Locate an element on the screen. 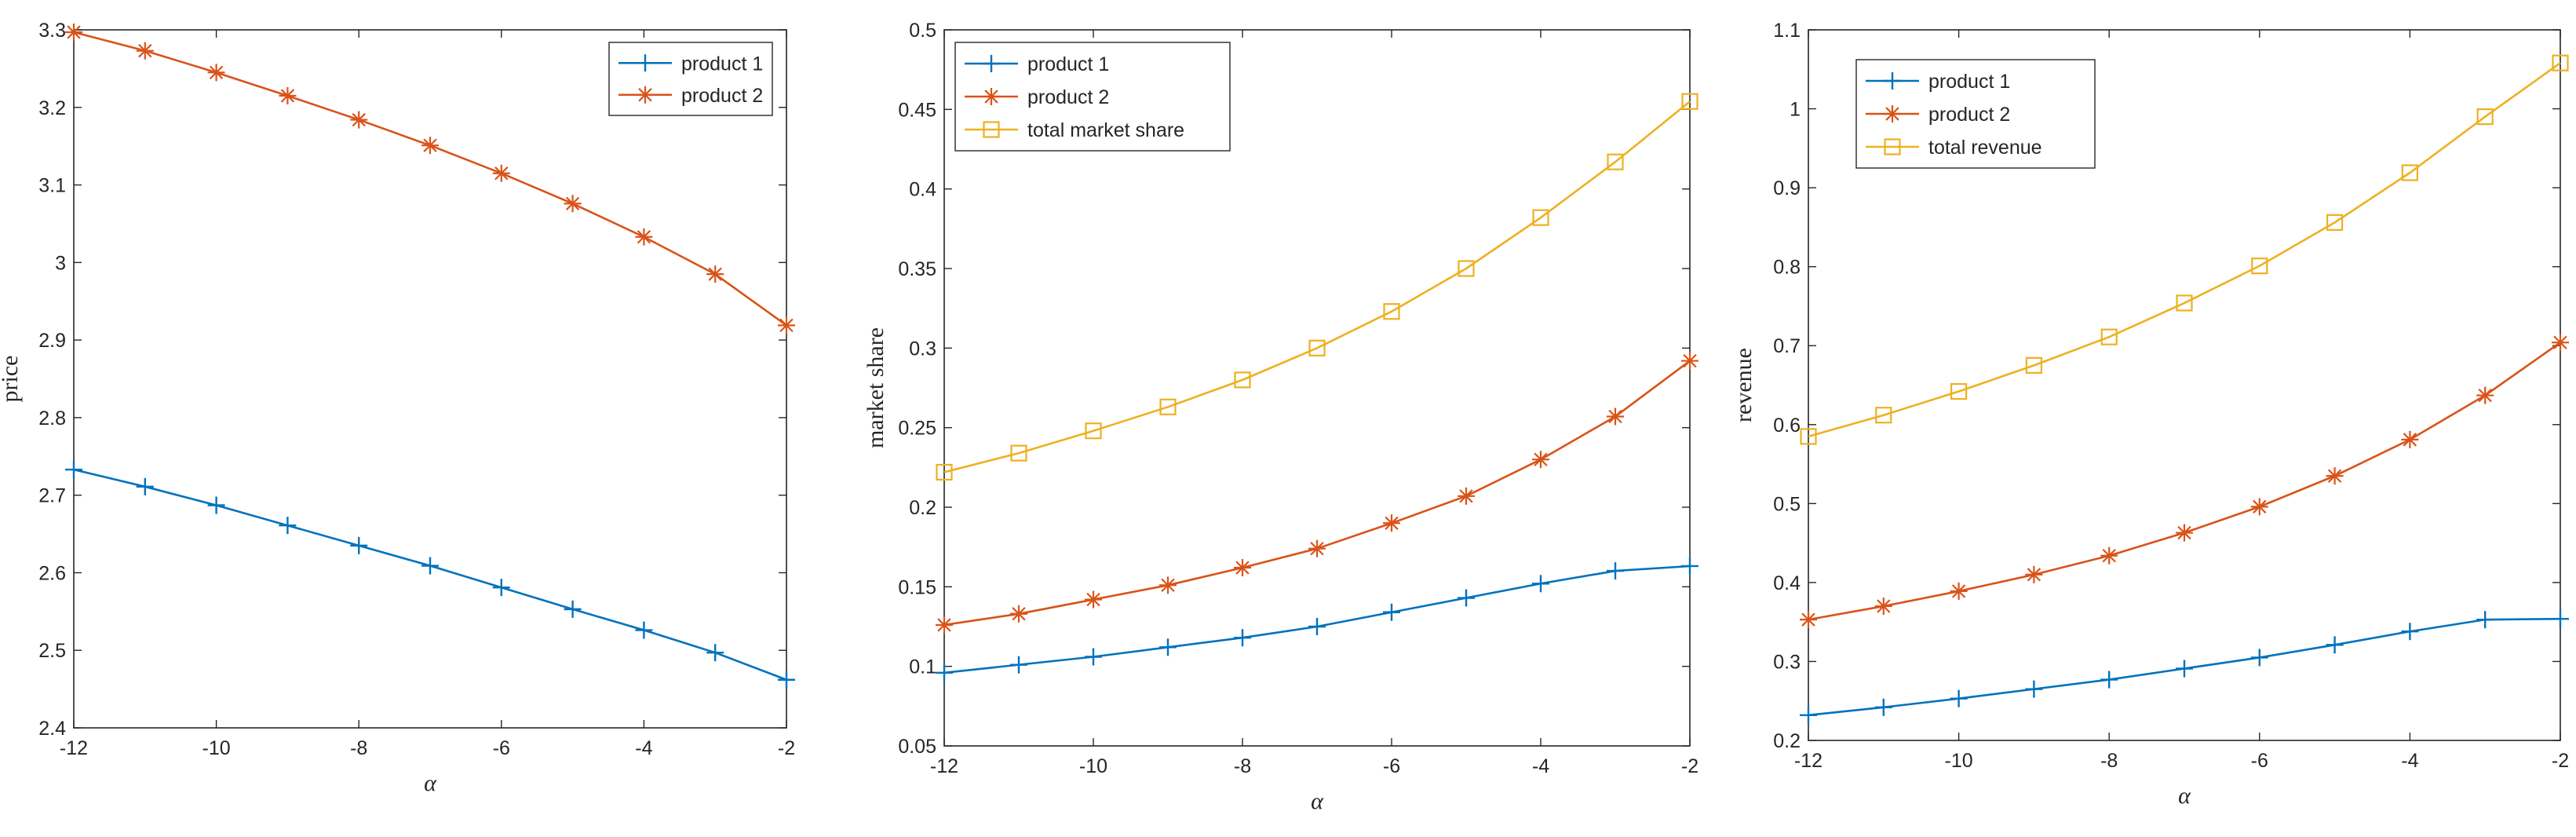 The width and height of the screenshot is (2576, 837). chart2-legend-entry: product 2 is located at coordinates (1037, 97).